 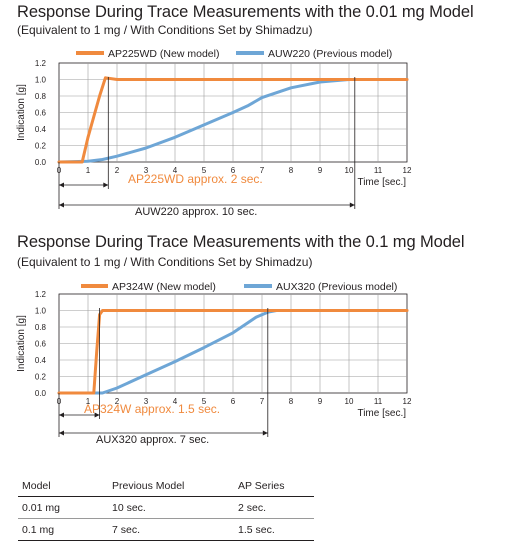 What do you see at coordinates (336, 287) in the screenshot?
I see `legend-label: AUX320 (Previous model)` at bounding box center [336, 287].